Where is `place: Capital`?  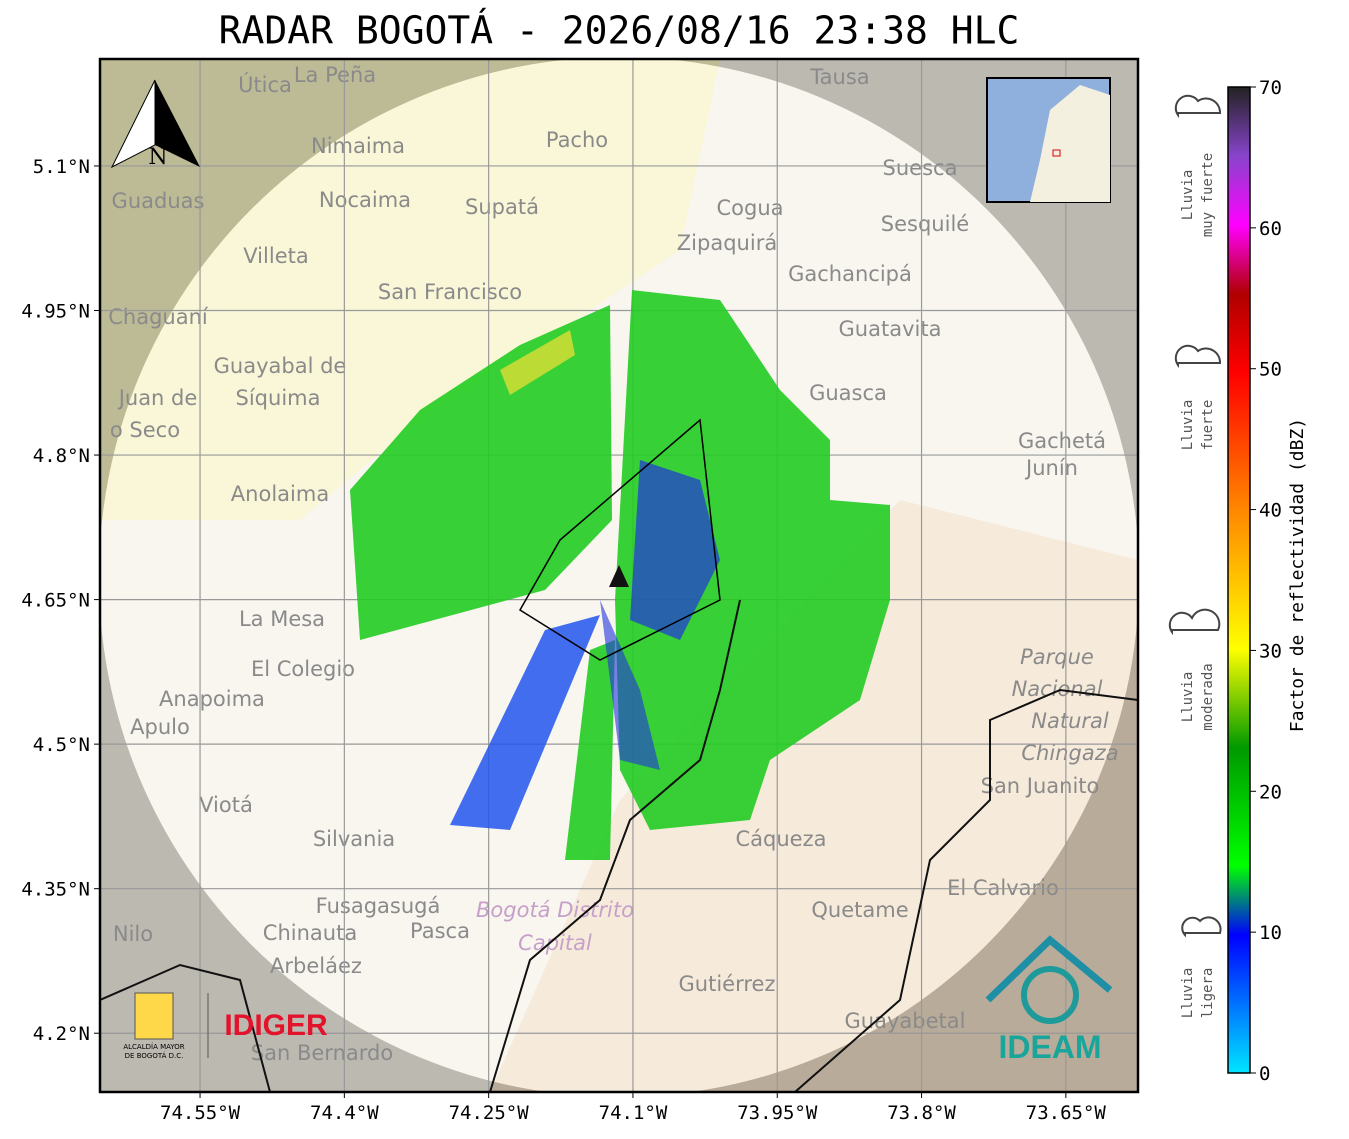
place: Capital is located at coordinates (555, 943).